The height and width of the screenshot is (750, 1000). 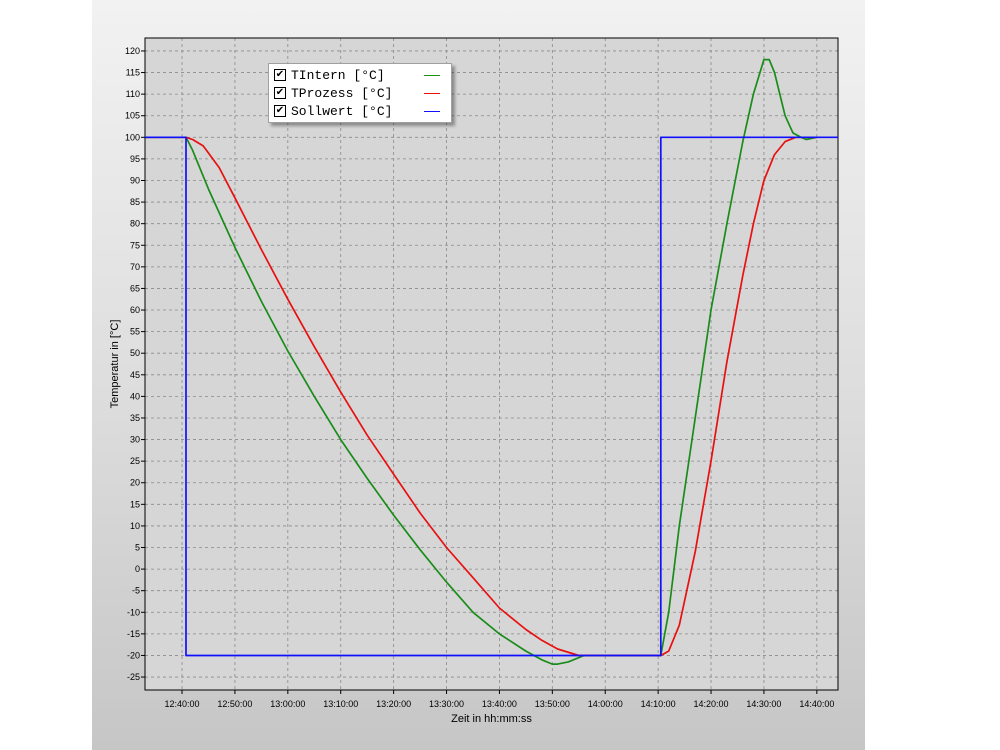 What do you see at coordinates (135, 202) in the screenshot?
I see `y-tick-label: 85` at bounding box center [135, 202].